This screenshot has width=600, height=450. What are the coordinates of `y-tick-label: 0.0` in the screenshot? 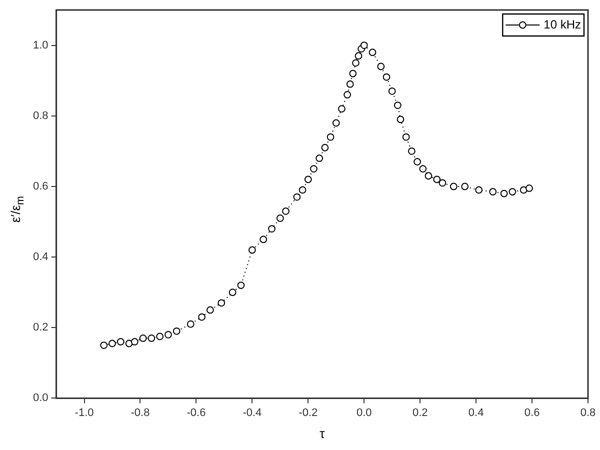 It's located at (40, 398).